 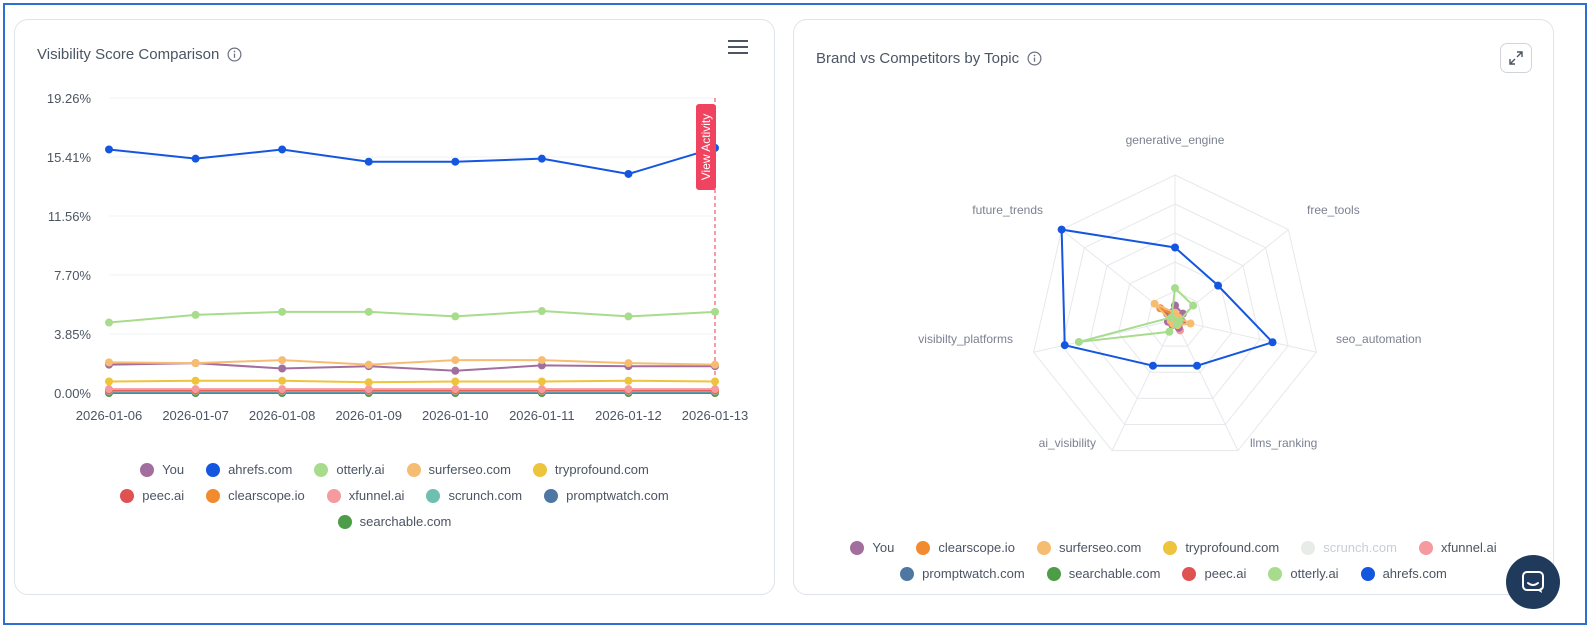 I want to click on visibility-card-title: Visibility Score Comparison, so click(x=128, y=54).